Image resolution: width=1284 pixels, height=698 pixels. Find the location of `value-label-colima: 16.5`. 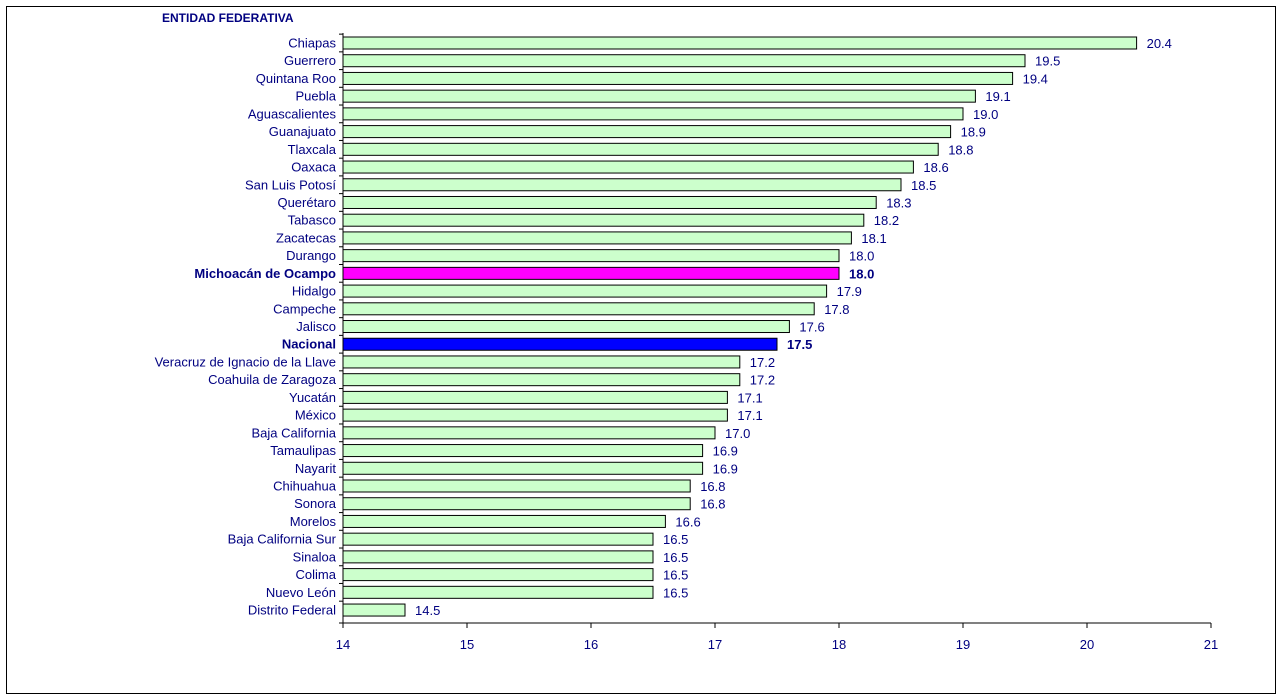

value-label-colima: 16.5 is located at coordinates (675, 575).